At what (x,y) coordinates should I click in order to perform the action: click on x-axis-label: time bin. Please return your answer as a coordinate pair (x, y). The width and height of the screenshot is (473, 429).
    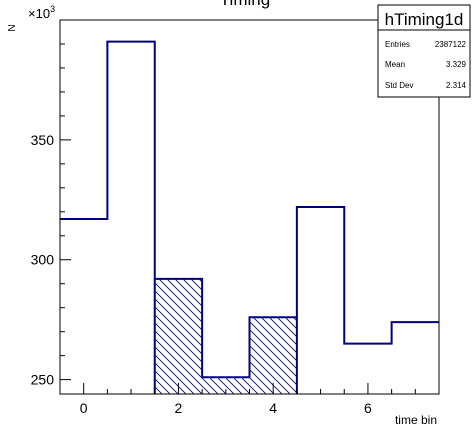
    Looking at the image, I should click on (416, 420).